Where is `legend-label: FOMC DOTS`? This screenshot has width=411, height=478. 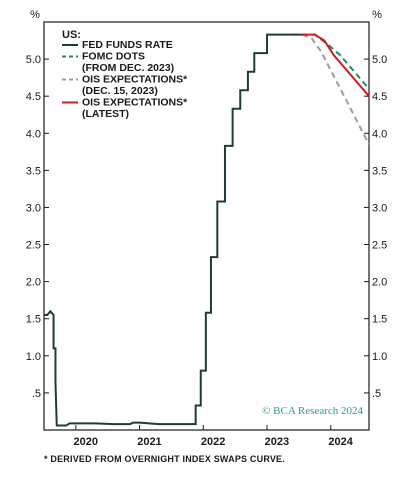
legend-label: FOMC DOTS is located at coordinates (113, 57).